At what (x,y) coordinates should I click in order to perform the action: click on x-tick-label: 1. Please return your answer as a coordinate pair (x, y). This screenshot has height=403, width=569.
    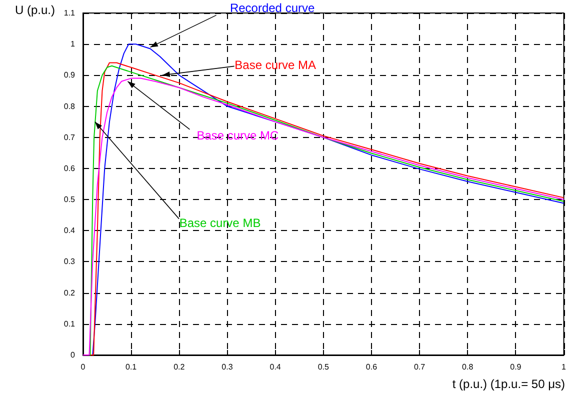
    Looking at the image, I should click on (564, 367).